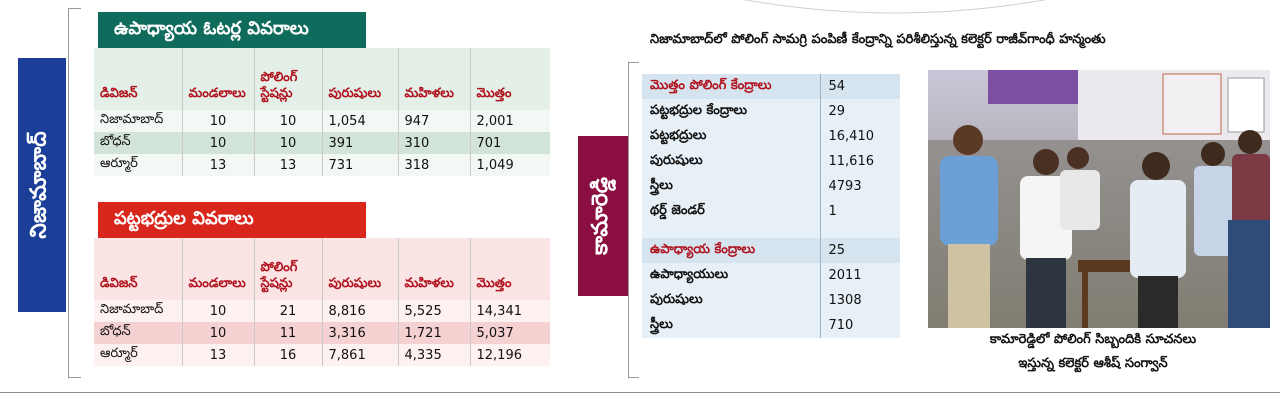  What do you see at coordinates (771, 275) in the screenshot?
I see `stats-row: ఉపాధ్యాయులు 2011` at bounding box center [771, 275].